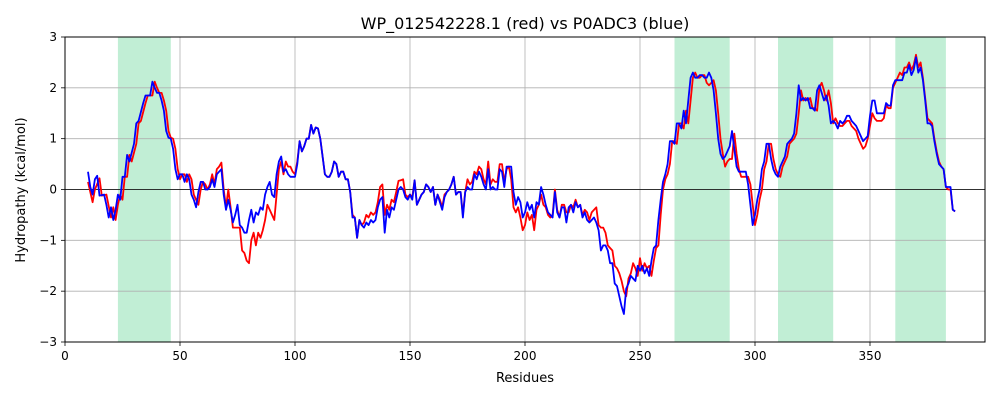 The width and height of the screenshot is (1000, 400). What do you see at coordinates (295, 356) in the screenshot?
I see `x-tick-label: 100` at bounding box center [295, 356].